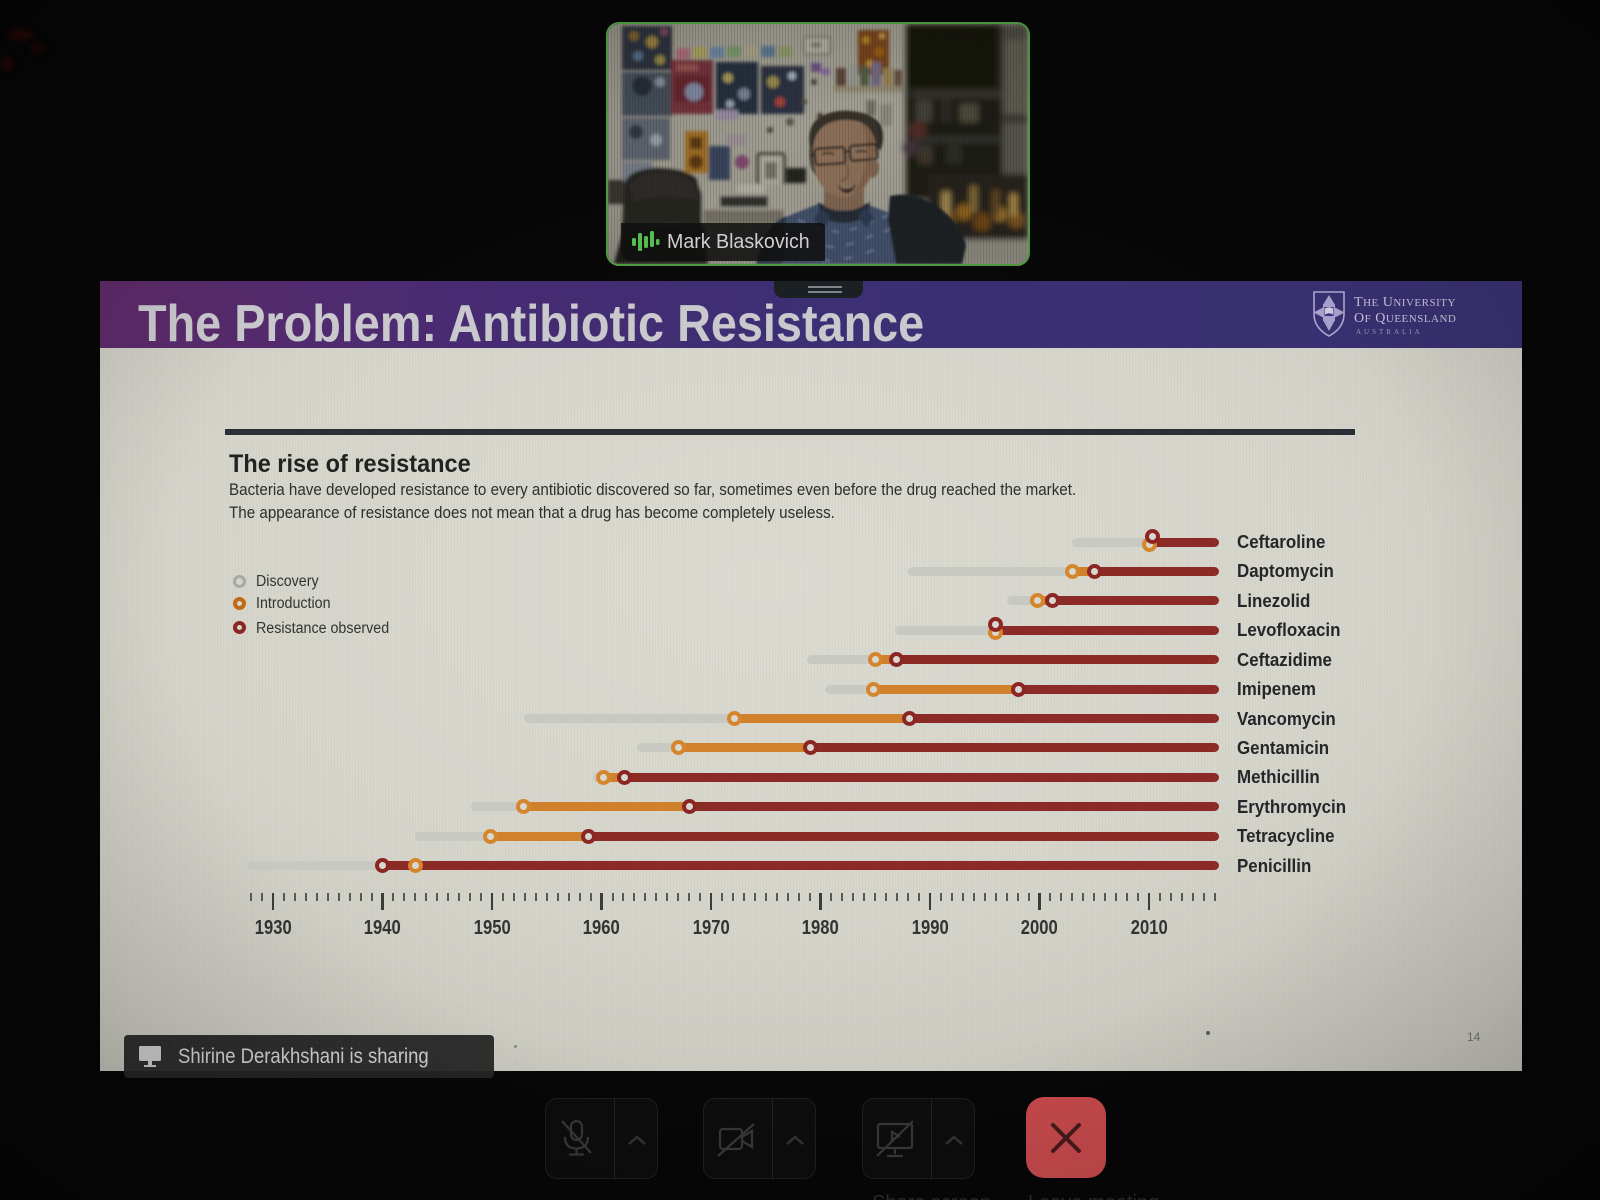 The height and width of the screenshot is (1200, 1600). What do you see at coordinates (1389, 332) in the screenshot?
I see `svg-text: AUSTRALIA` at bounding box center [1389, 332].